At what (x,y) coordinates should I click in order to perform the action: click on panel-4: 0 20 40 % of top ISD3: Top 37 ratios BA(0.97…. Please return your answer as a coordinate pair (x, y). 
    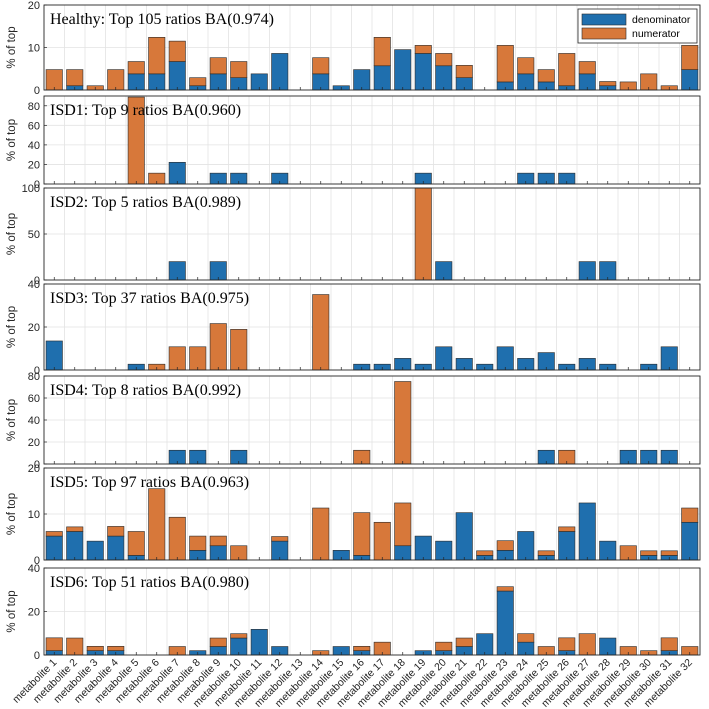
    Looking at the image, I should click on (353, 328).